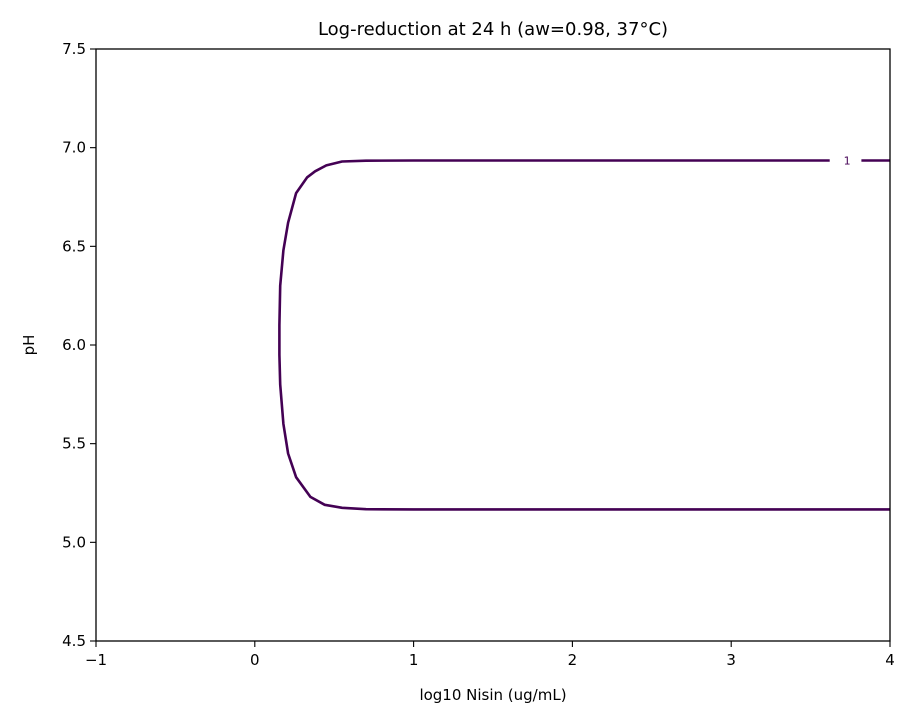  I want to click on x-tick-label: 4, so click(890, 660).